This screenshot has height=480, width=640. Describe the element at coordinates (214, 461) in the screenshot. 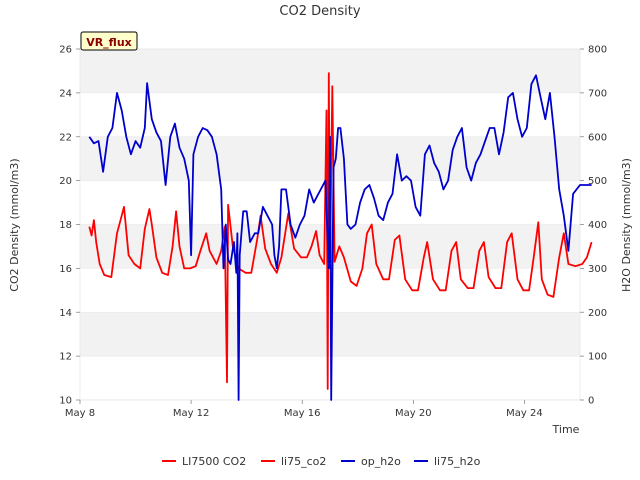

I see `legend-label-li7500-co2: LI7500 CO2` at that location.